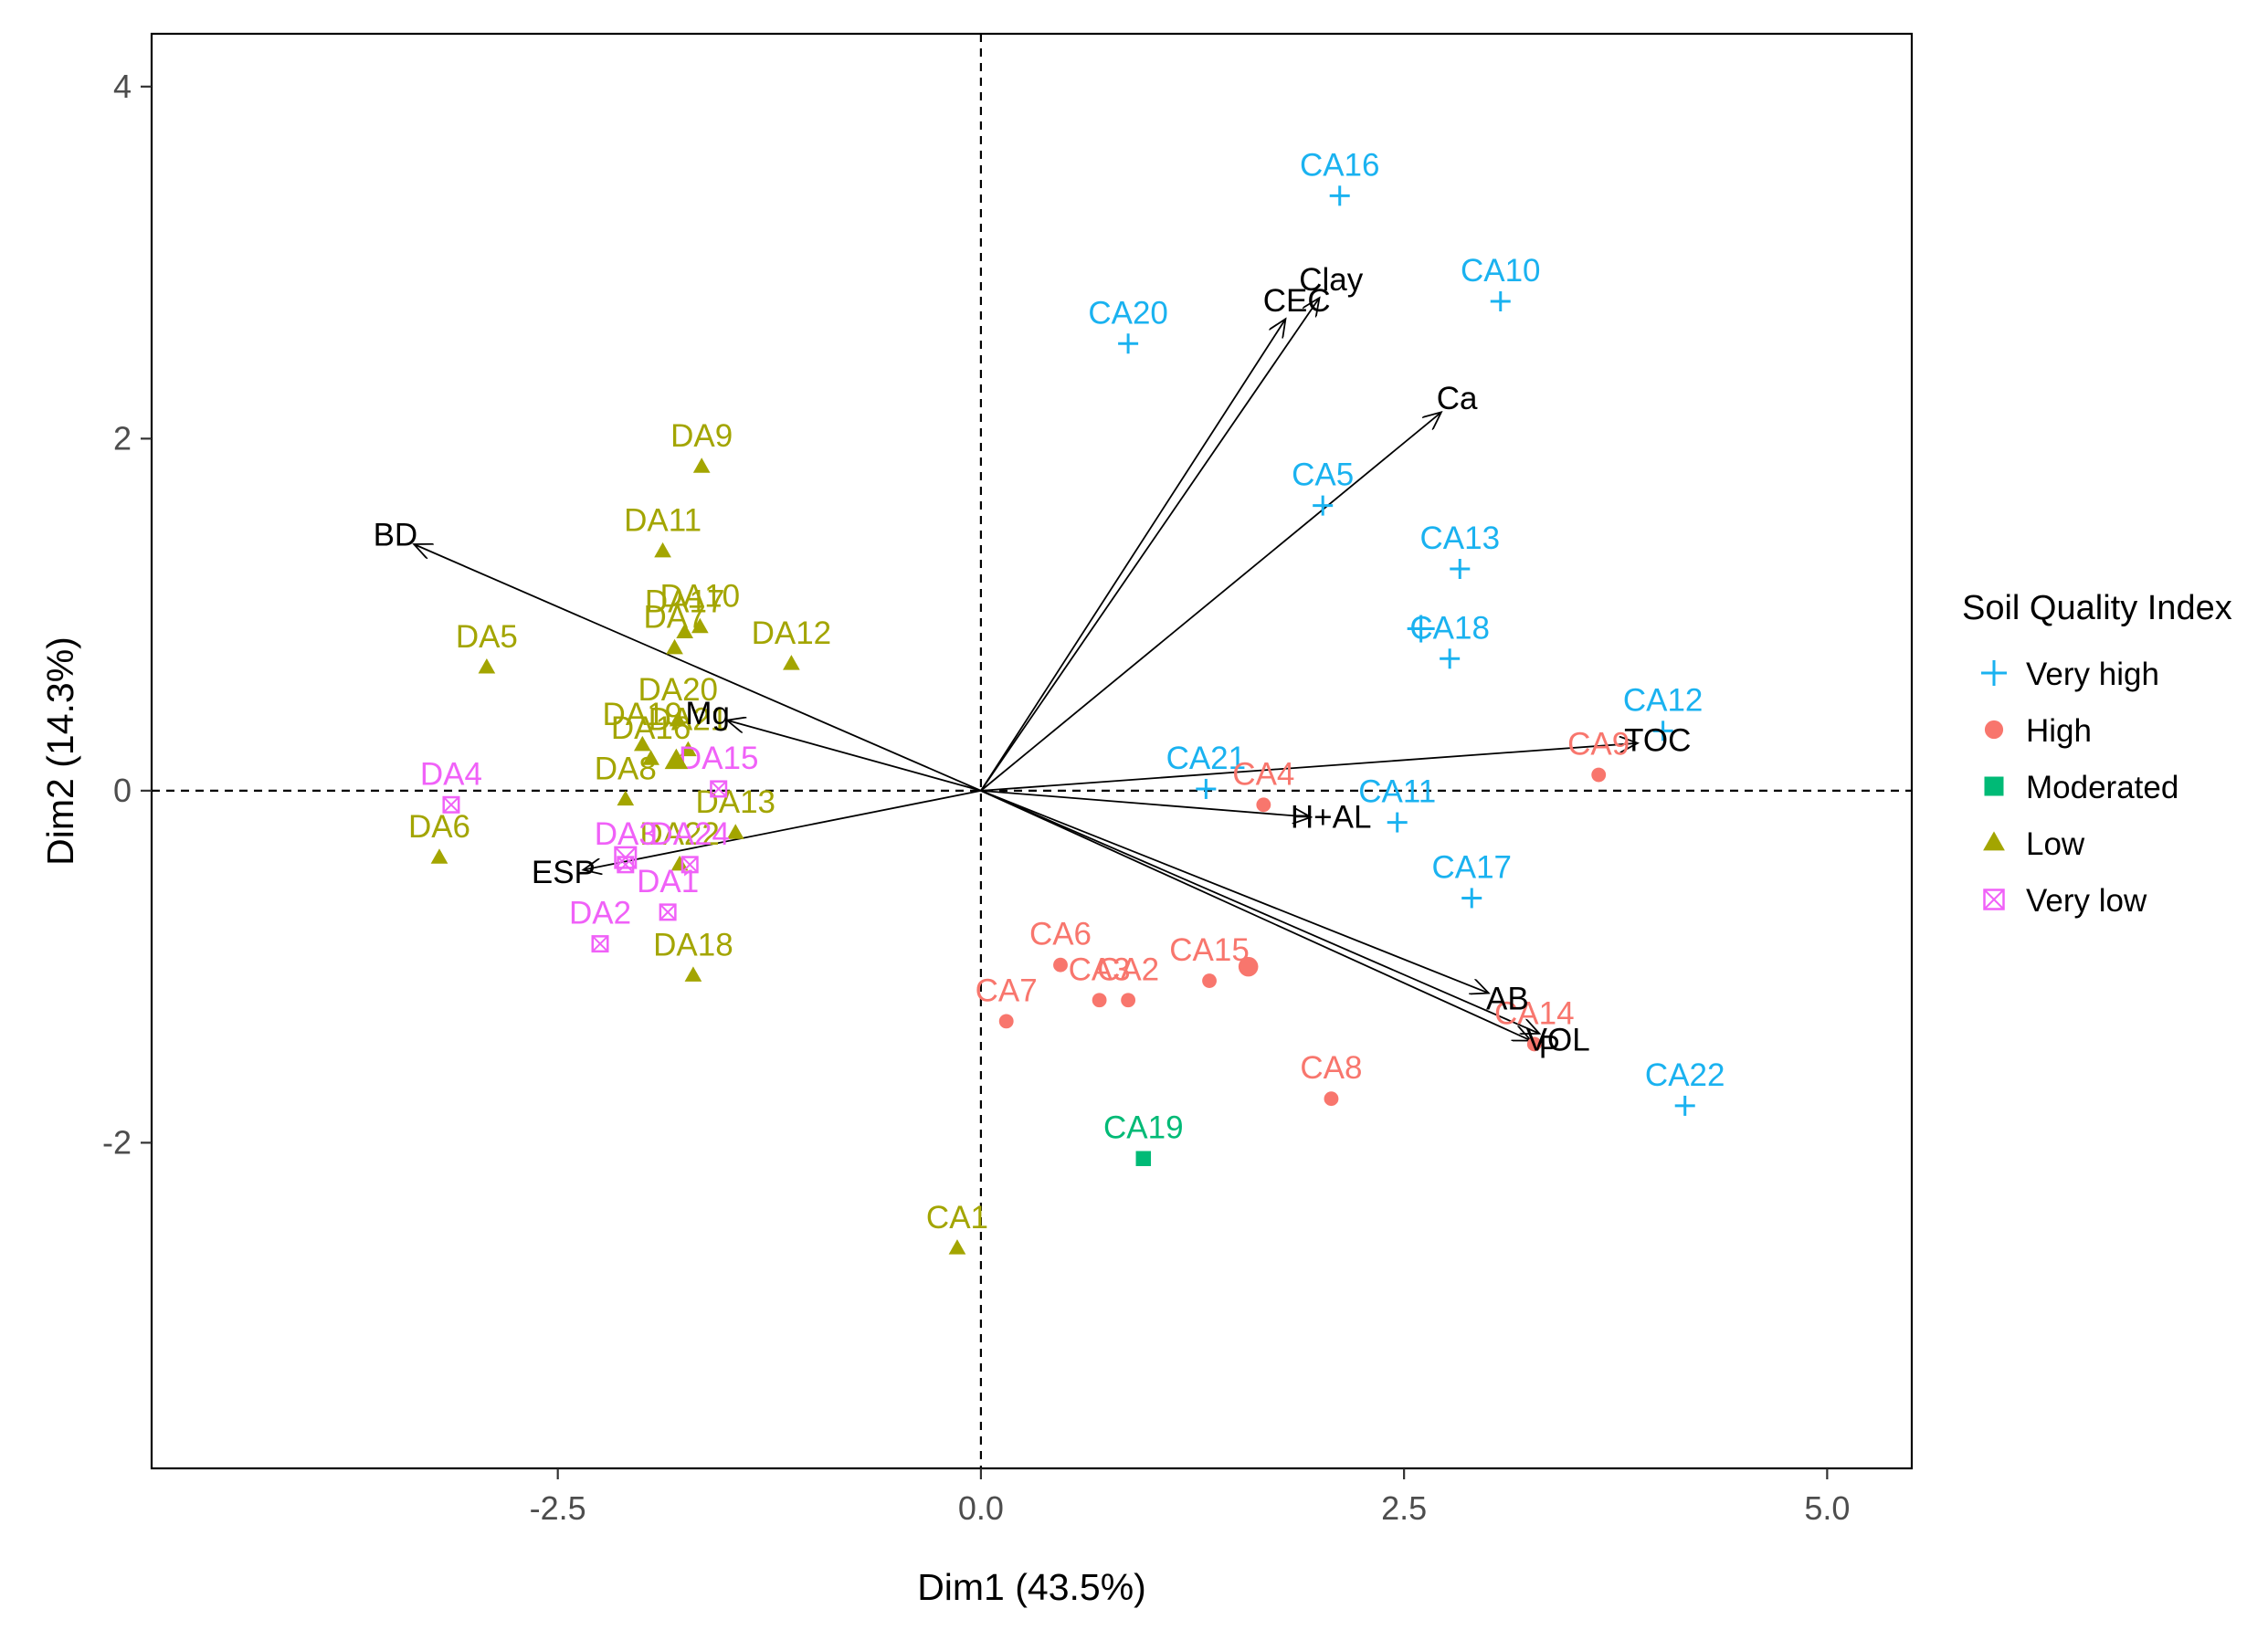 Image resolution: width=2268 pixels, height=1630 pixels. Describe the element at coordinates (1459, 538) in the screenshot. I see `point-label-ca13: CA13` at that location.